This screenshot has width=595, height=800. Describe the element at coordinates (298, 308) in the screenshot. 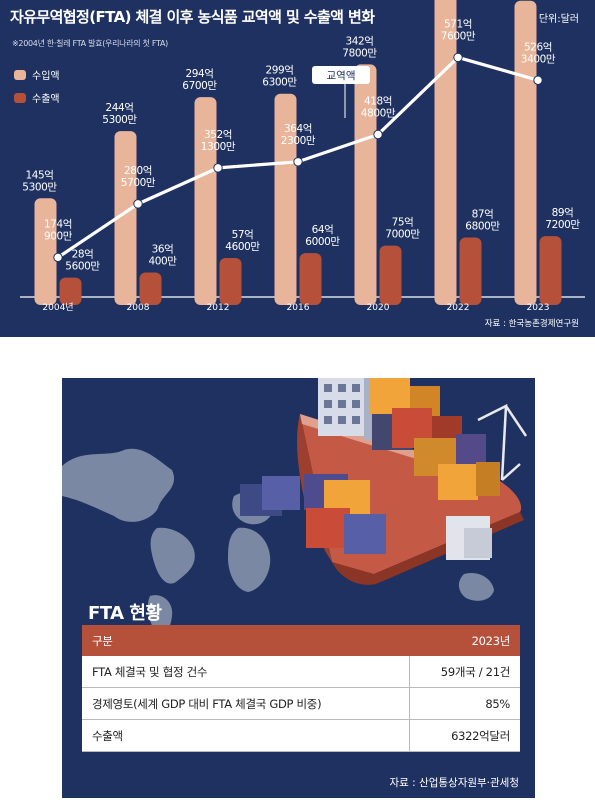

I see `x-tick-label: 2016` at that location.